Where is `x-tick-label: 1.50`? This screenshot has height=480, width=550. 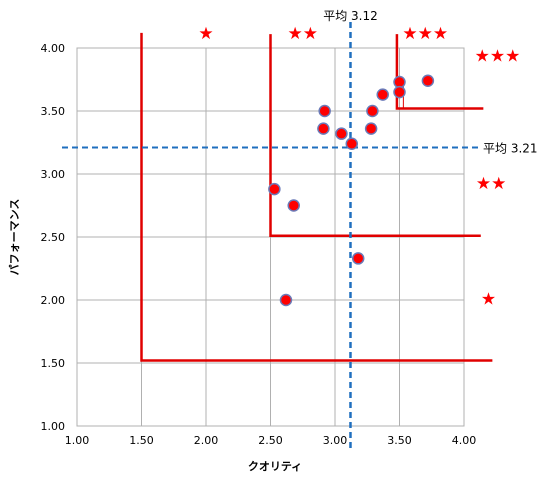
x-tick-label: 1.50 is located at coordinates (141, 440).